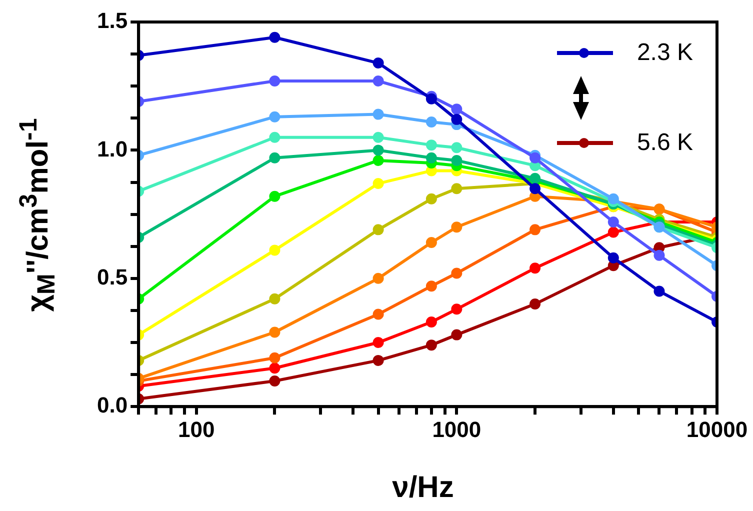 This screenshot has width=753, height=511. What do you see at coordinates (664, 143) in the screenshot?
I see `legend-label: 5.6 K` at bounding box center [664, 143].